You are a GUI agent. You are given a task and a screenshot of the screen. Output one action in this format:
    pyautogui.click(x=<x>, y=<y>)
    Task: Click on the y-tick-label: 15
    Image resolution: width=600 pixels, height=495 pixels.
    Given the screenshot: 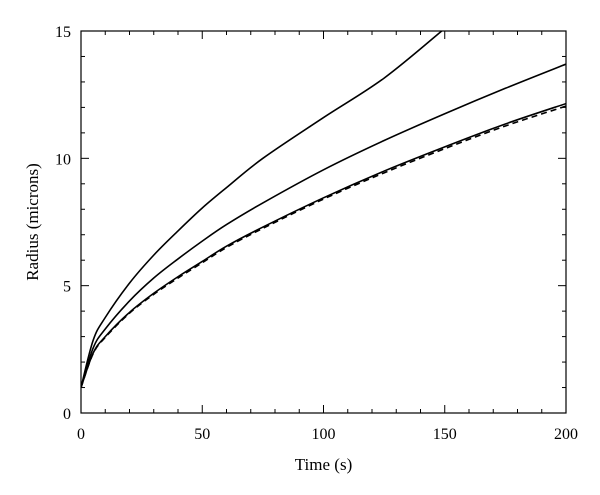 What is the action you would take?
    pyautogui.click(x=63, y=32)
    